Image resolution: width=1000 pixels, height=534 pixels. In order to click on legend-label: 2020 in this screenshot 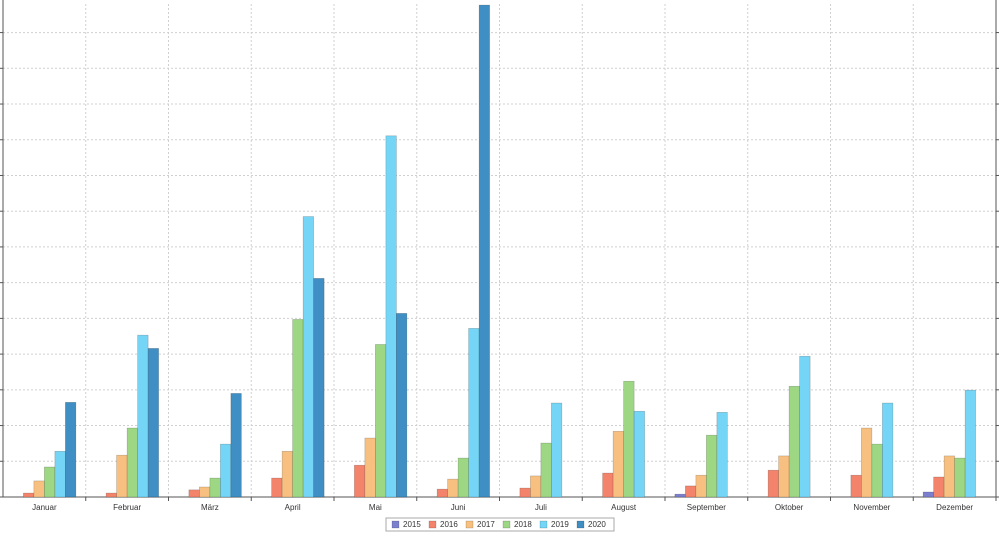, I will do `click(597, 524)`.